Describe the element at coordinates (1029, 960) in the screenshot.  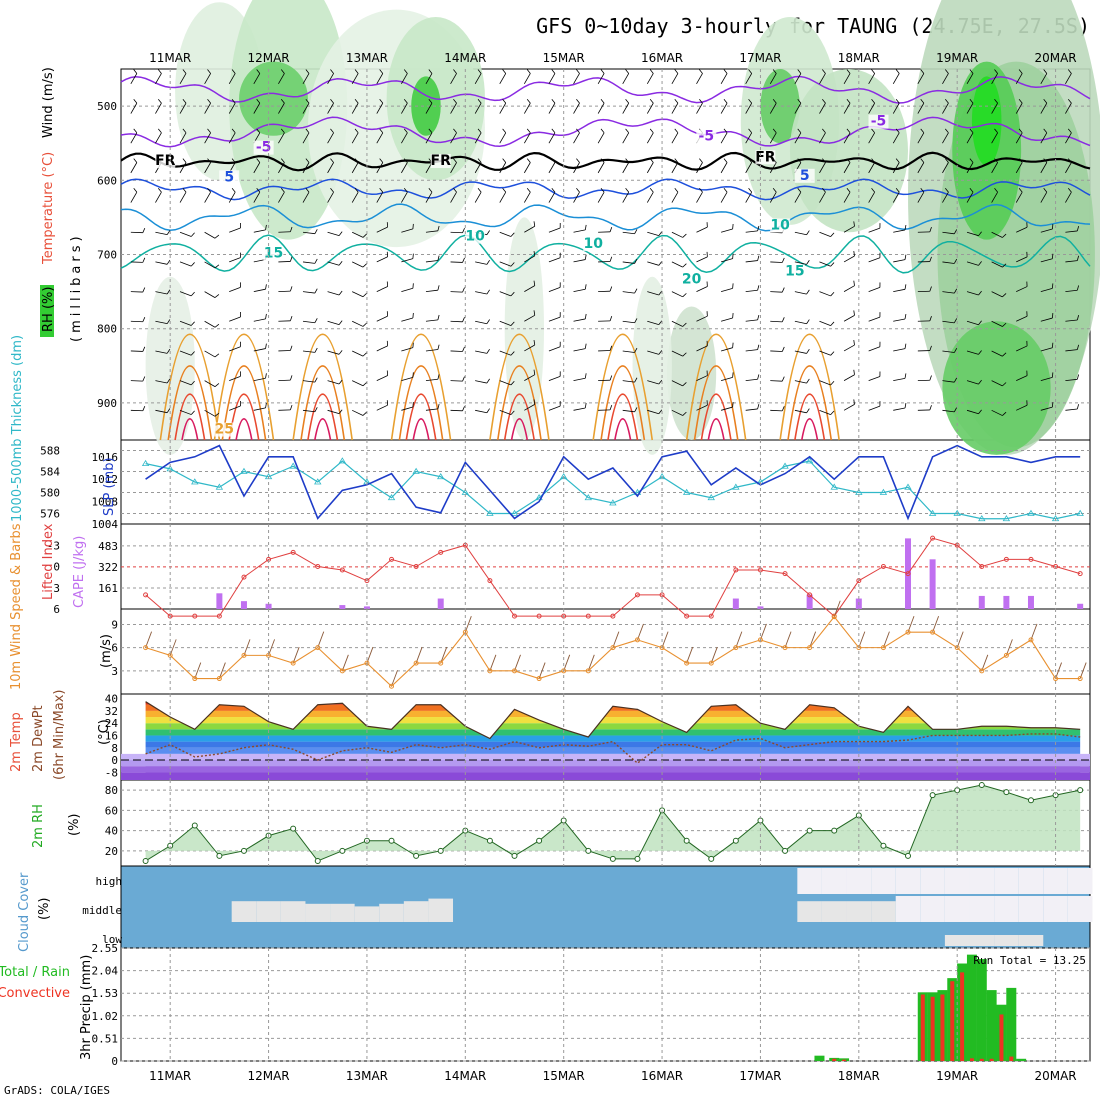
I see `run-total-label: Run Total = 13.25` at that location.